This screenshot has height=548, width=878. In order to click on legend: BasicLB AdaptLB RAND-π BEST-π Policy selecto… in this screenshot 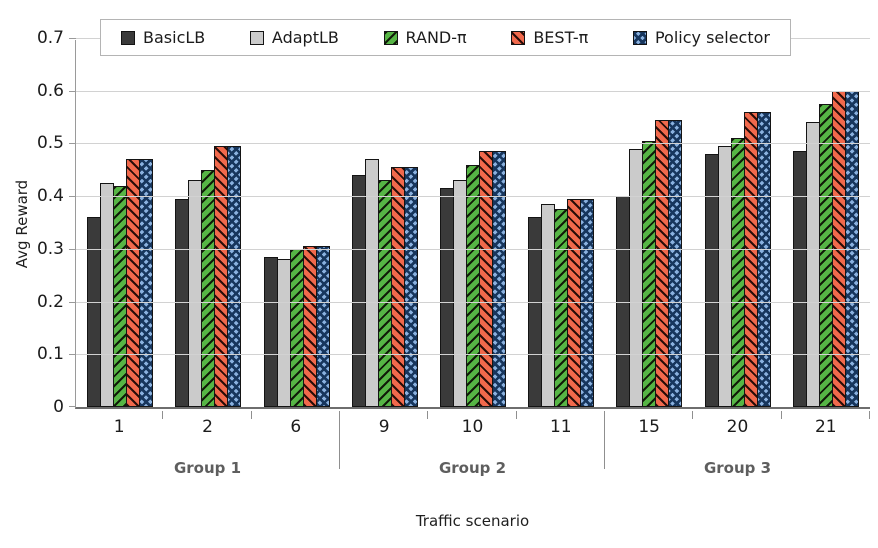, I will do `click(445, 37)`.